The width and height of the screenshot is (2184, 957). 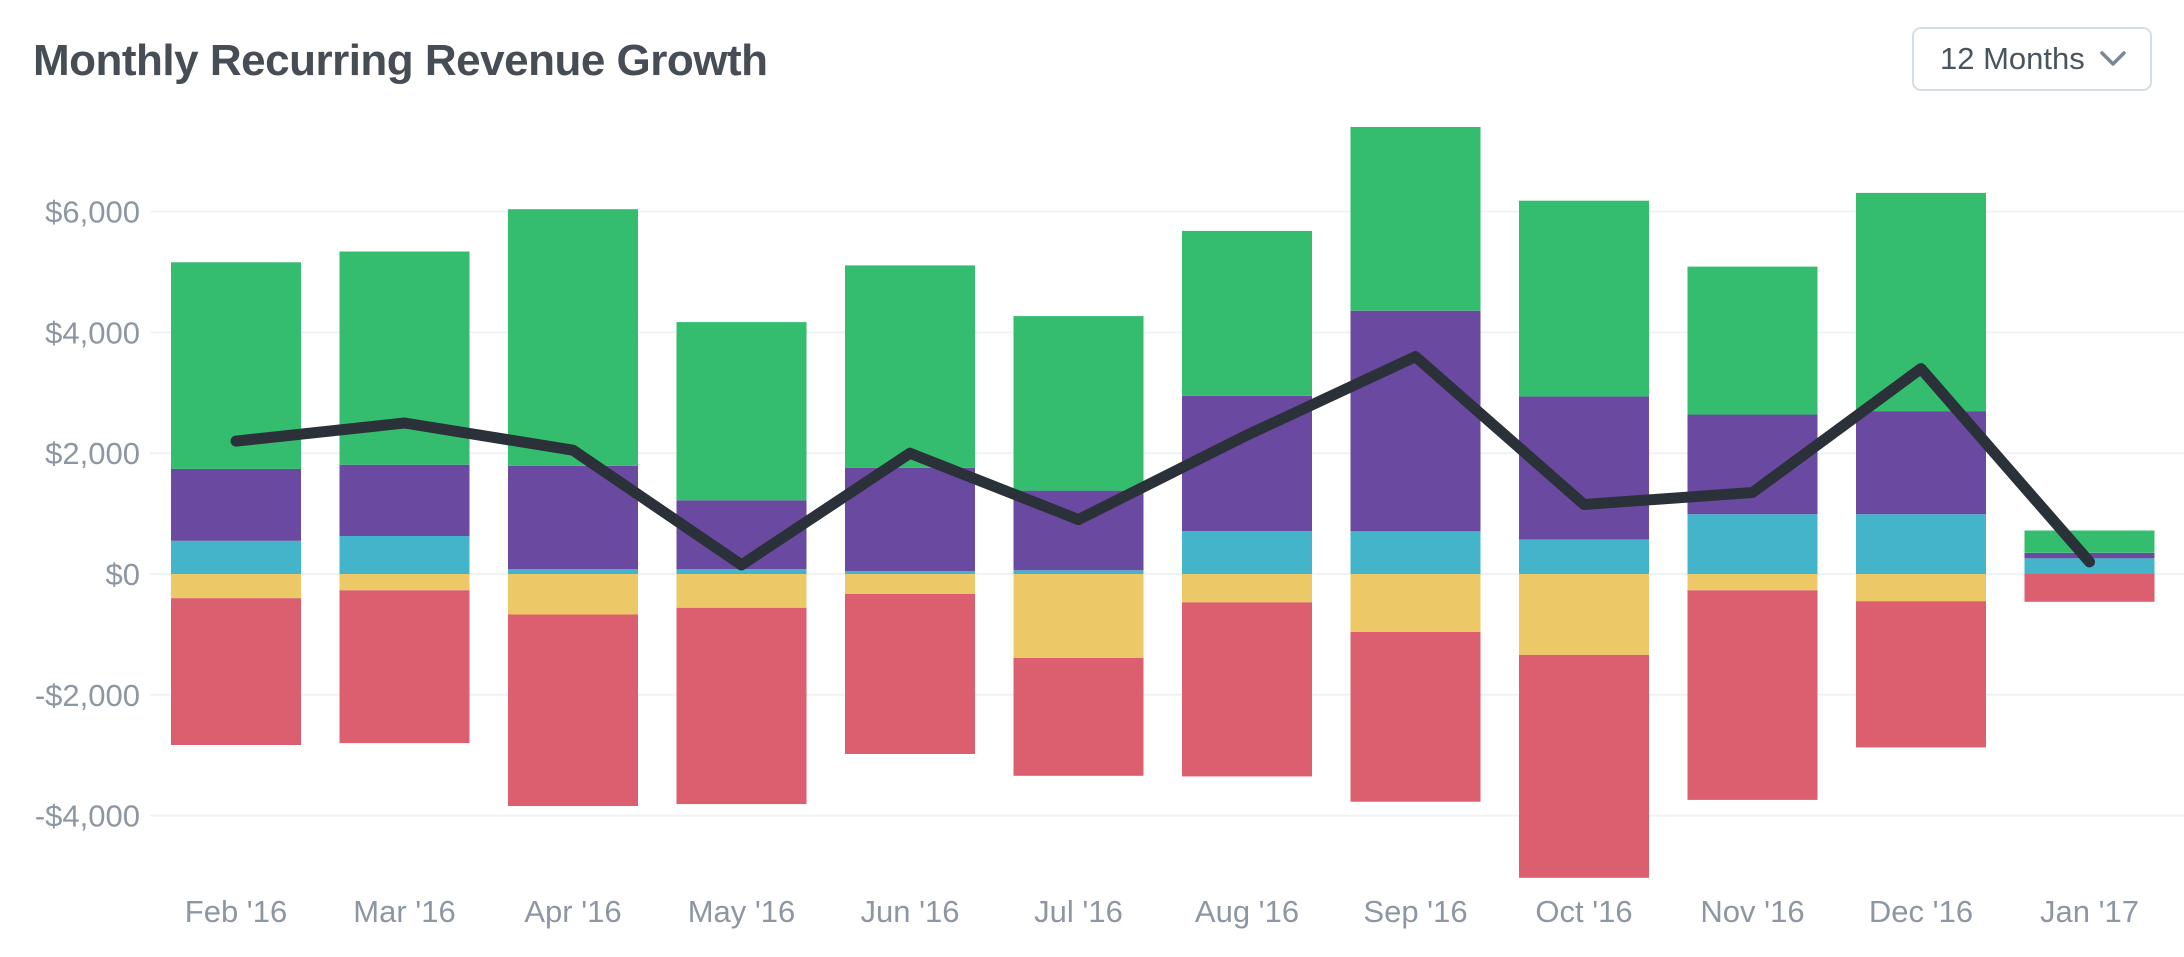 What do you see at coordinates (2089, 911) in the screenshot?
I see `x-axis-label: Jan '17` at bounding box center [2089, 911].